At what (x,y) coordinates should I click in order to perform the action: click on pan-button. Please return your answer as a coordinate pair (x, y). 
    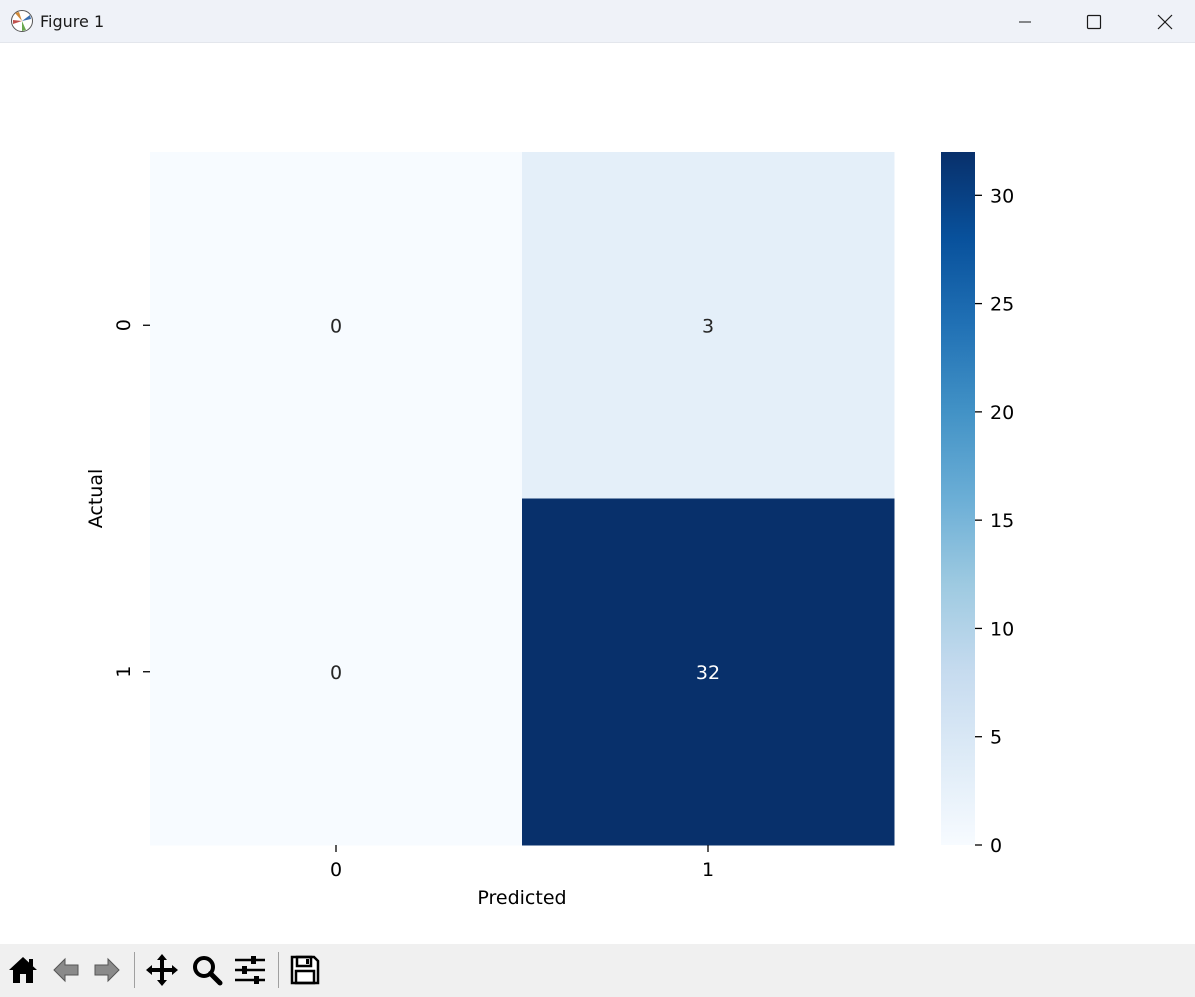
    Looking at the image, I should click on (162, 970).